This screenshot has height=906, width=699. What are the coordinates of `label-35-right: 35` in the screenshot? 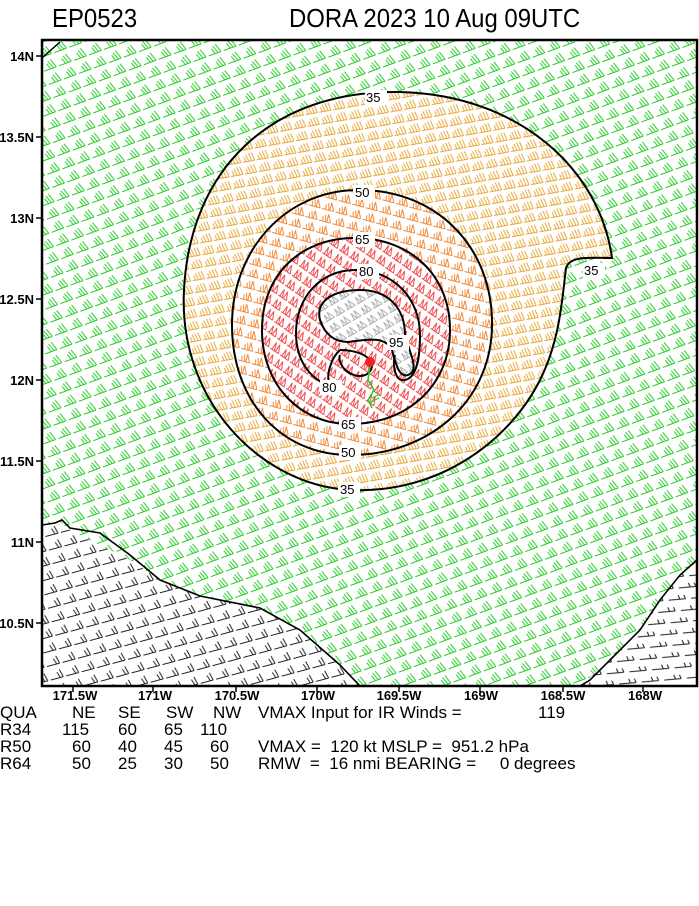 It's located at (591, 270).